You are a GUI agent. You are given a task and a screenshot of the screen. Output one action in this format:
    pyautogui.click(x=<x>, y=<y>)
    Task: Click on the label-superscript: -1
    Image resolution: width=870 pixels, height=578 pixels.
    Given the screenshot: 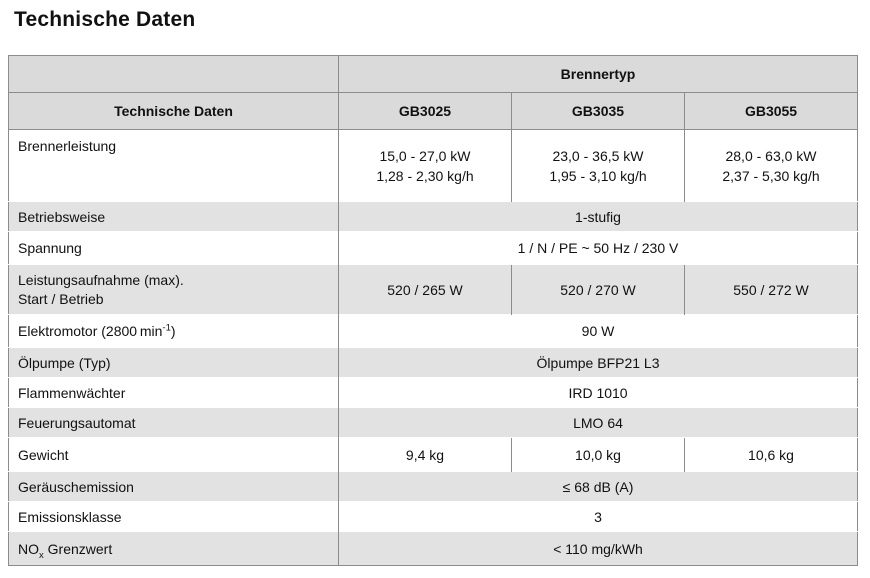 What is the action you would take?
    pyautogui.click(x=166, y=328)
    